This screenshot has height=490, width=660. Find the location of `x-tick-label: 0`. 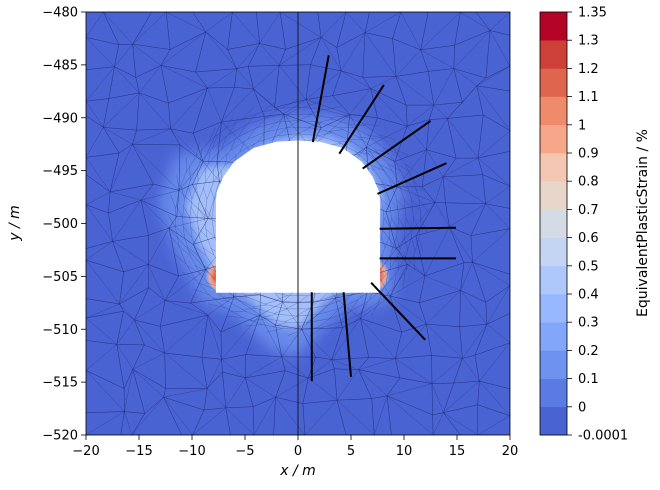

x-tick-label: 0 is located at coordinates (298, 451).